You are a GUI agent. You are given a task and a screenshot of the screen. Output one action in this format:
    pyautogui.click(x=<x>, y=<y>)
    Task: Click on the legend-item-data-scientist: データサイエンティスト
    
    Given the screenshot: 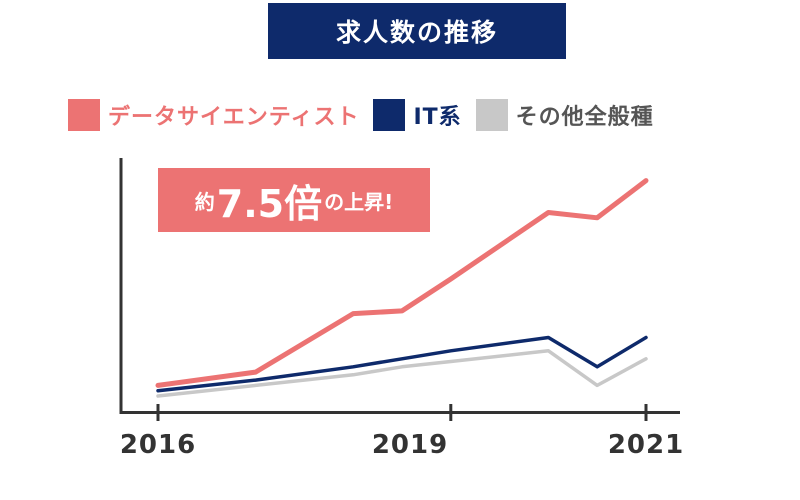 What is the action you would take?
    pyautogui.click(x=213, y=115)
    